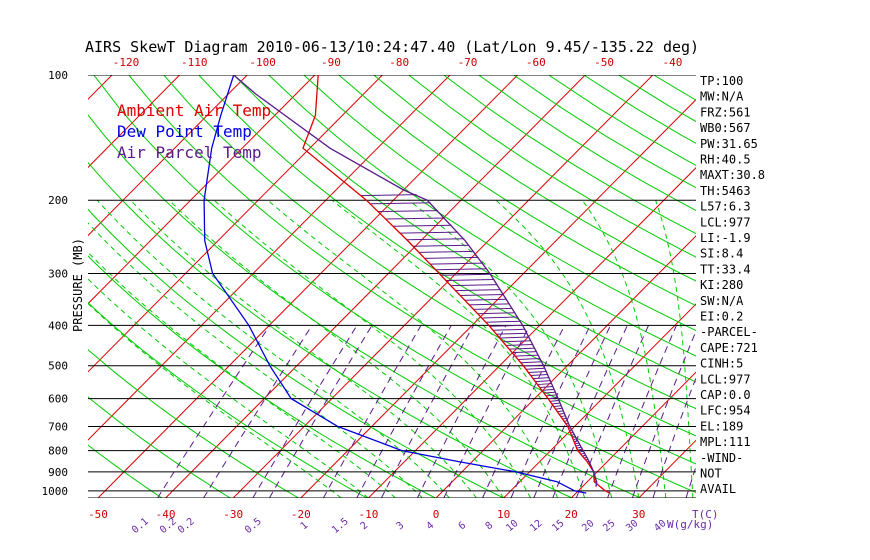 The height and width of the screenshot is (560, 870). Describe the element at coordinates (705, 514) in the screenshot. I see `x-axis-unit-label: T(C)` at that location.